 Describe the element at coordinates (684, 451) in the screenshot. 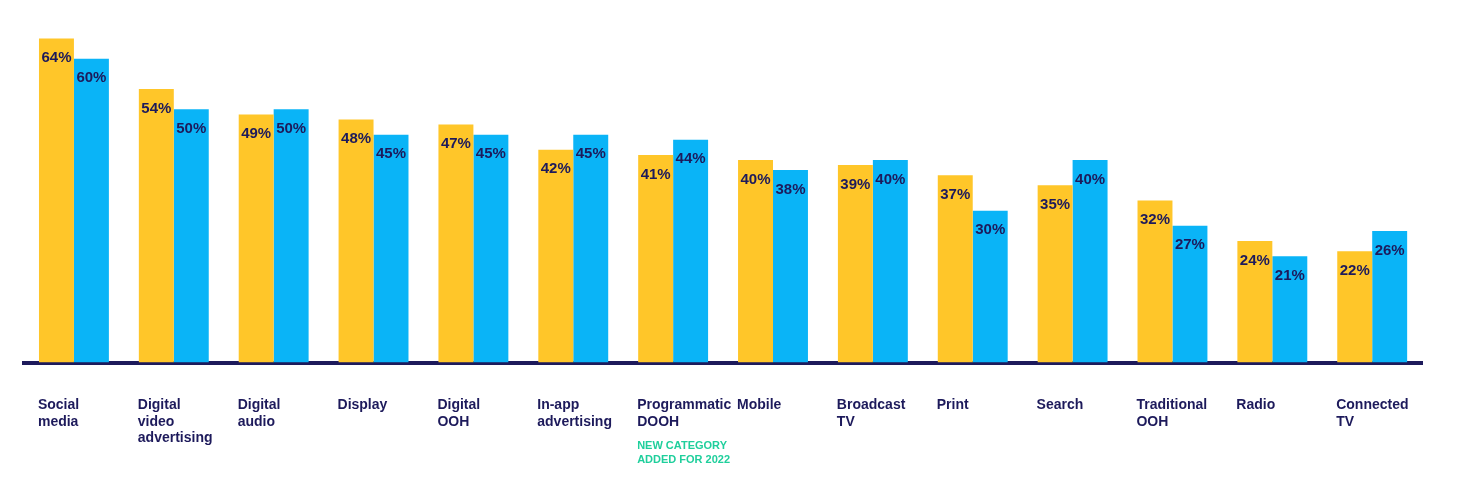

I see `text: NEW CATEGORY ADDED FOR 2022` at that location.